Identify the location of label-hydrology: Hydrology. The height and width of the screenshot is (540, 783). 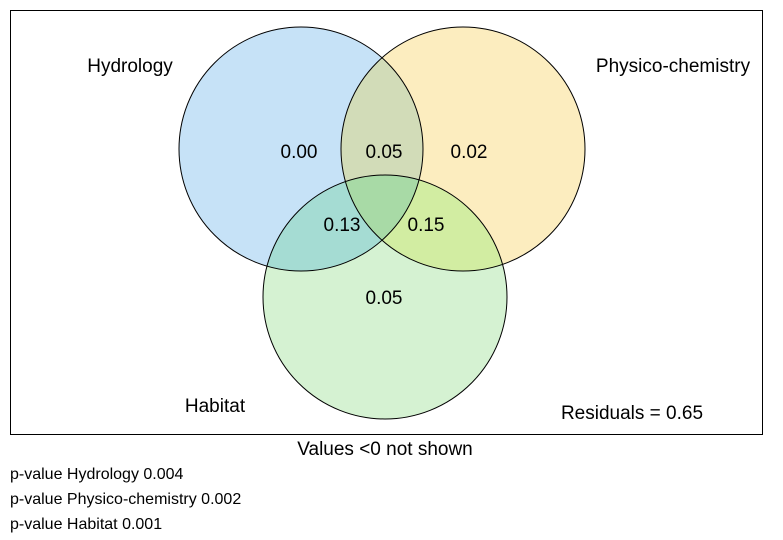
(130, 66).